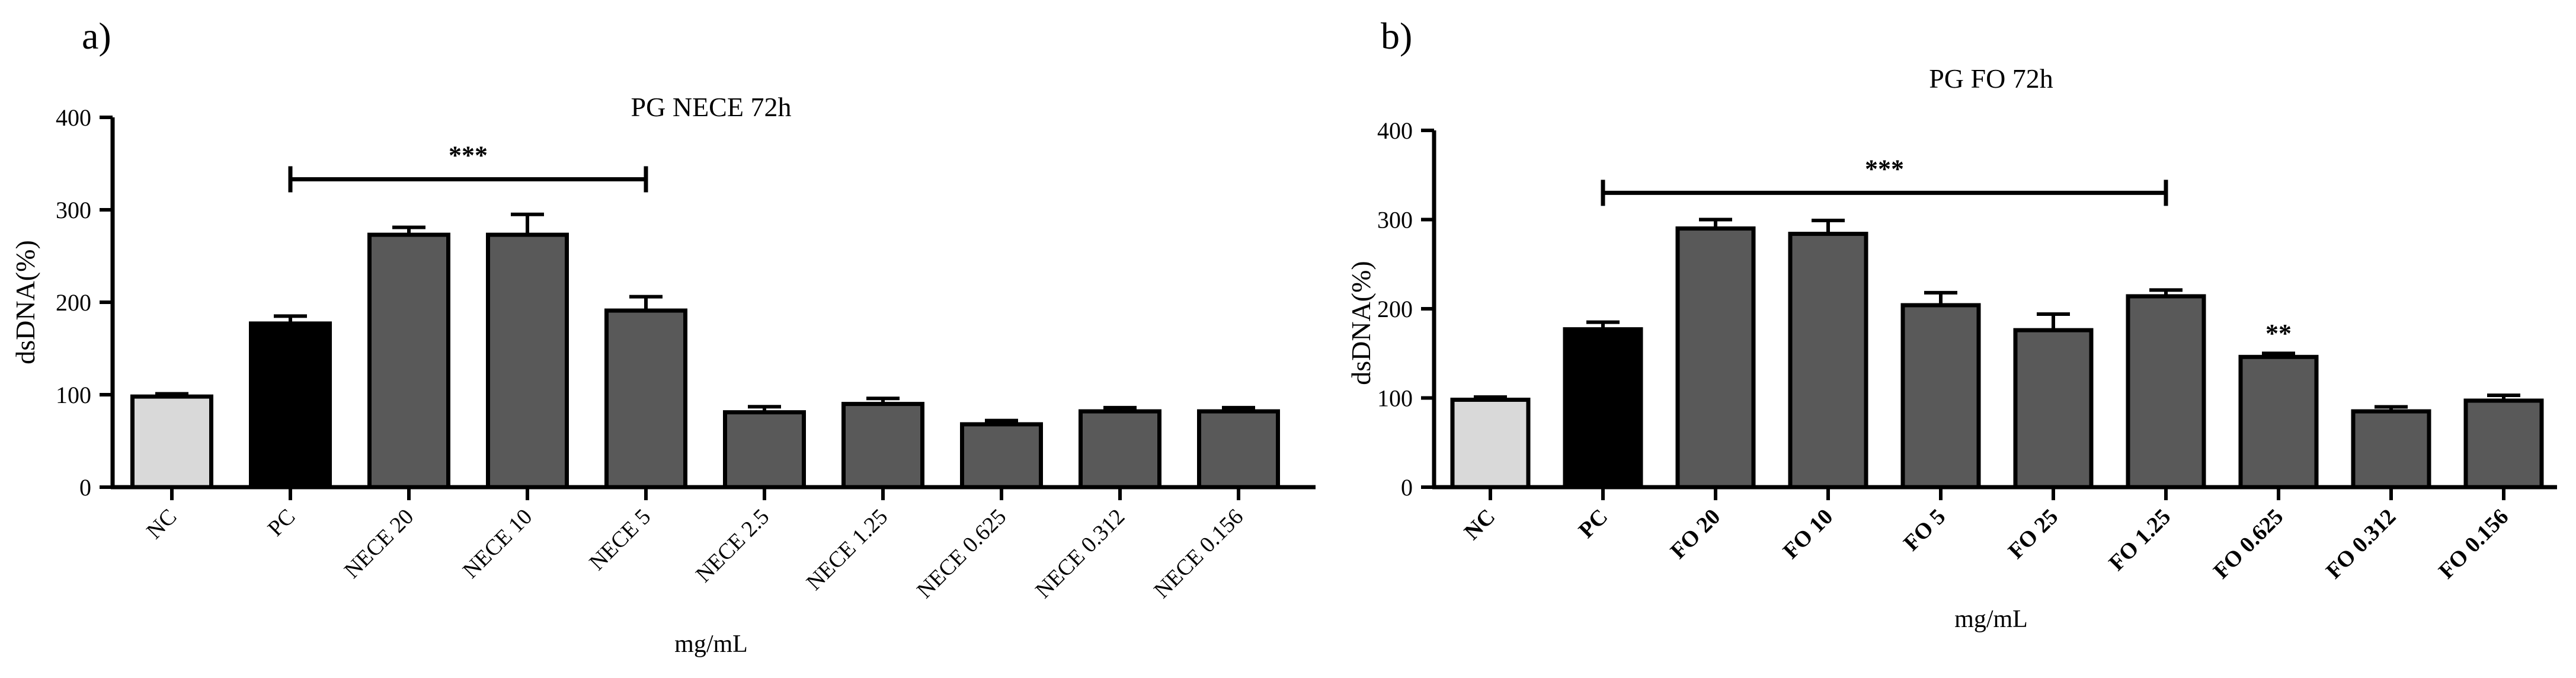 The height and width of the screenshot is (678, 2576). Describe the element at coordinates (1696, 534) in the screenshot. I see `x-tick-label: FO 20` at that location.